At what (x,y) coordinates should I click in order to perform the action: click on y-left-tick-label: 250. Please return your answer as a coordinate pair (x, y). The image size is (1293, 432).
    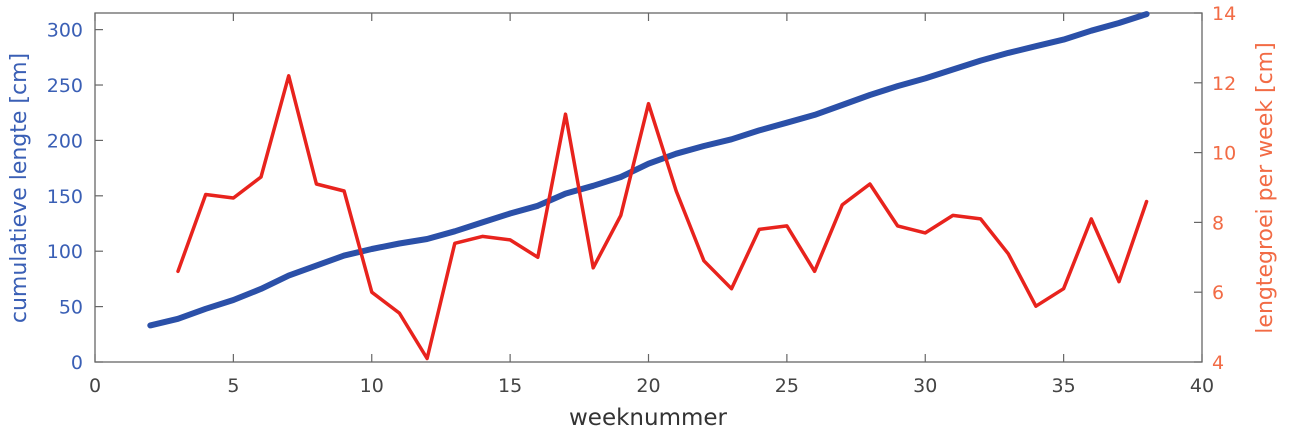
    Looking at the image, I should click on (65, 86).